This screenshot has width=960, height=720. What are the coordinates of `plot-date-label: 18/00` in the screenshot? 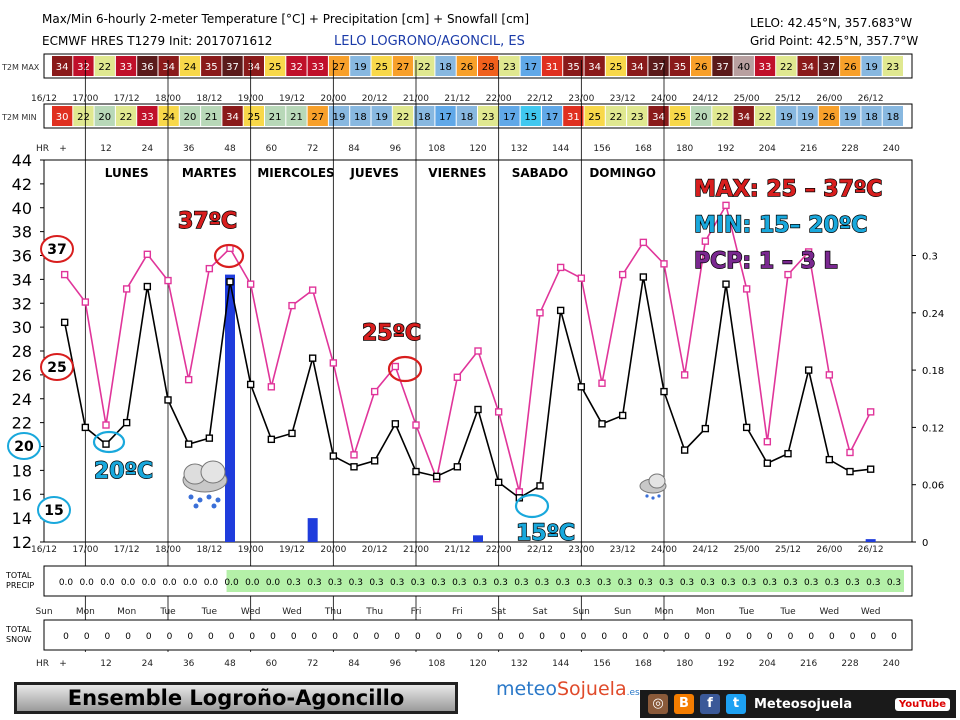 It's located at (168, 550).